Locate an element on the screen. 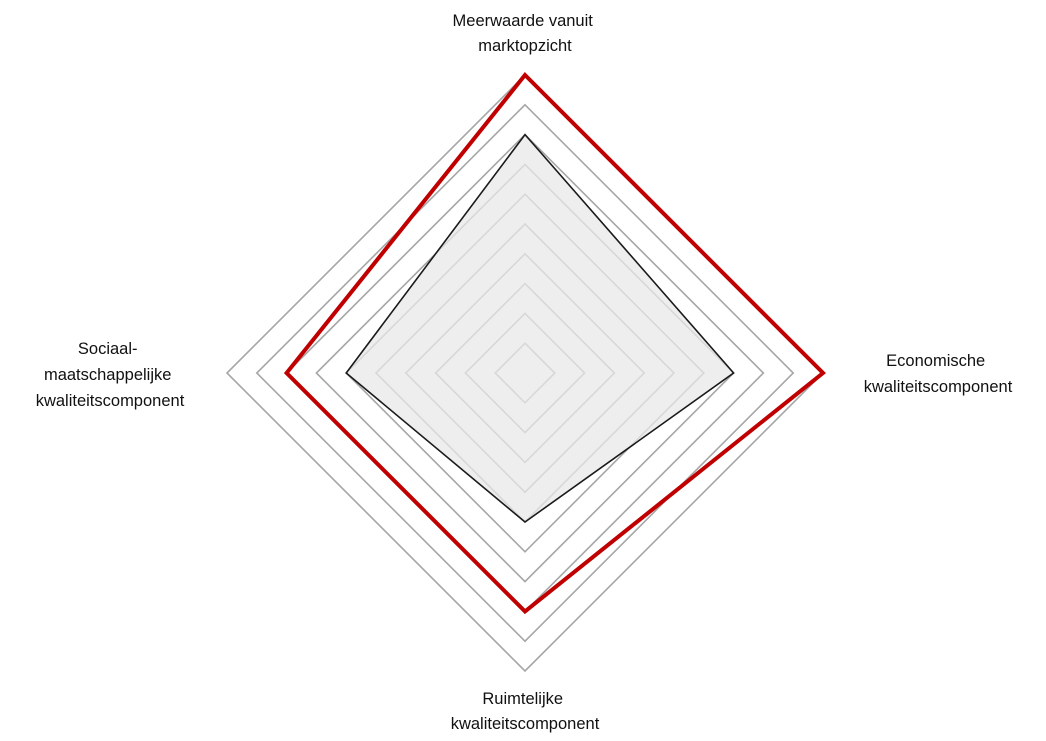 Image resolution: width=1046 pixels, height=741 pixels. axis-label-meerwaarde: Meerwaarde vanuit marktopzicht is located at coordinates (525, 33).